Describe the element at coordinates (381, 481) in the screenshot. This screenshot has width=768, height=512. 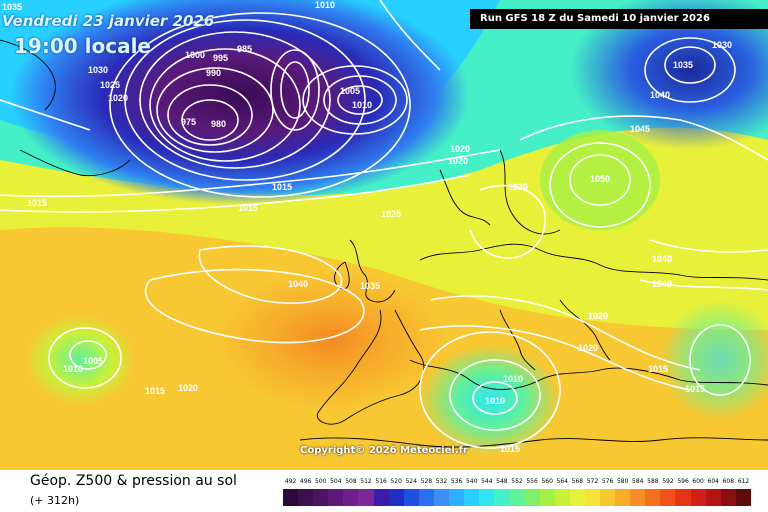
I see `scale-tick-label: 516` at that location.